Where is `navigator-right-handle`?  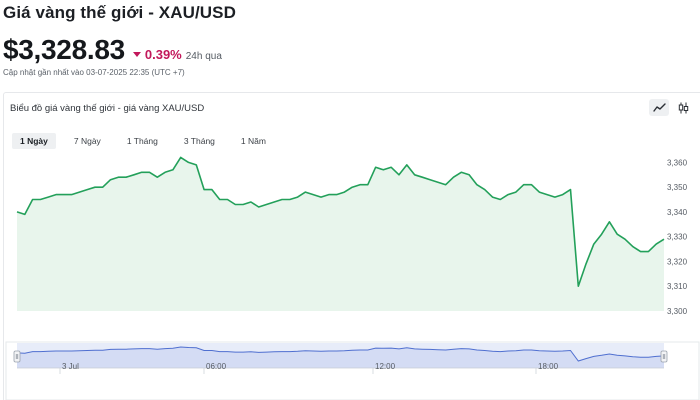 navigator-right-handle is located at coordinates (664, 356).